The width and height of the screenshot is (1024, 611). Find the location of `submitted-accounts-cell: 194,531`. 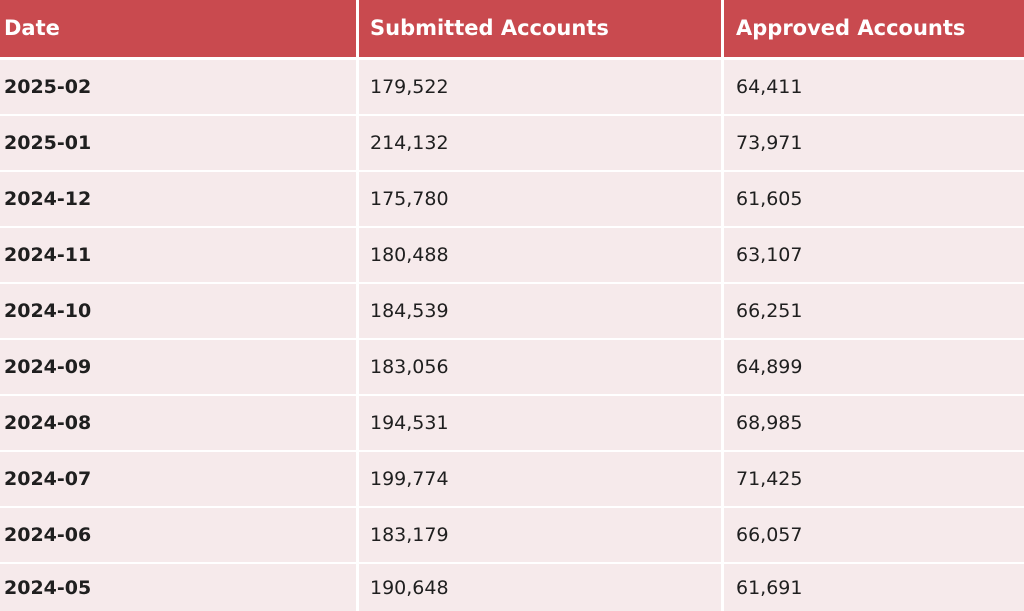

submitted-accounts-cell: 194,531 is located at coordinates (540, 423).